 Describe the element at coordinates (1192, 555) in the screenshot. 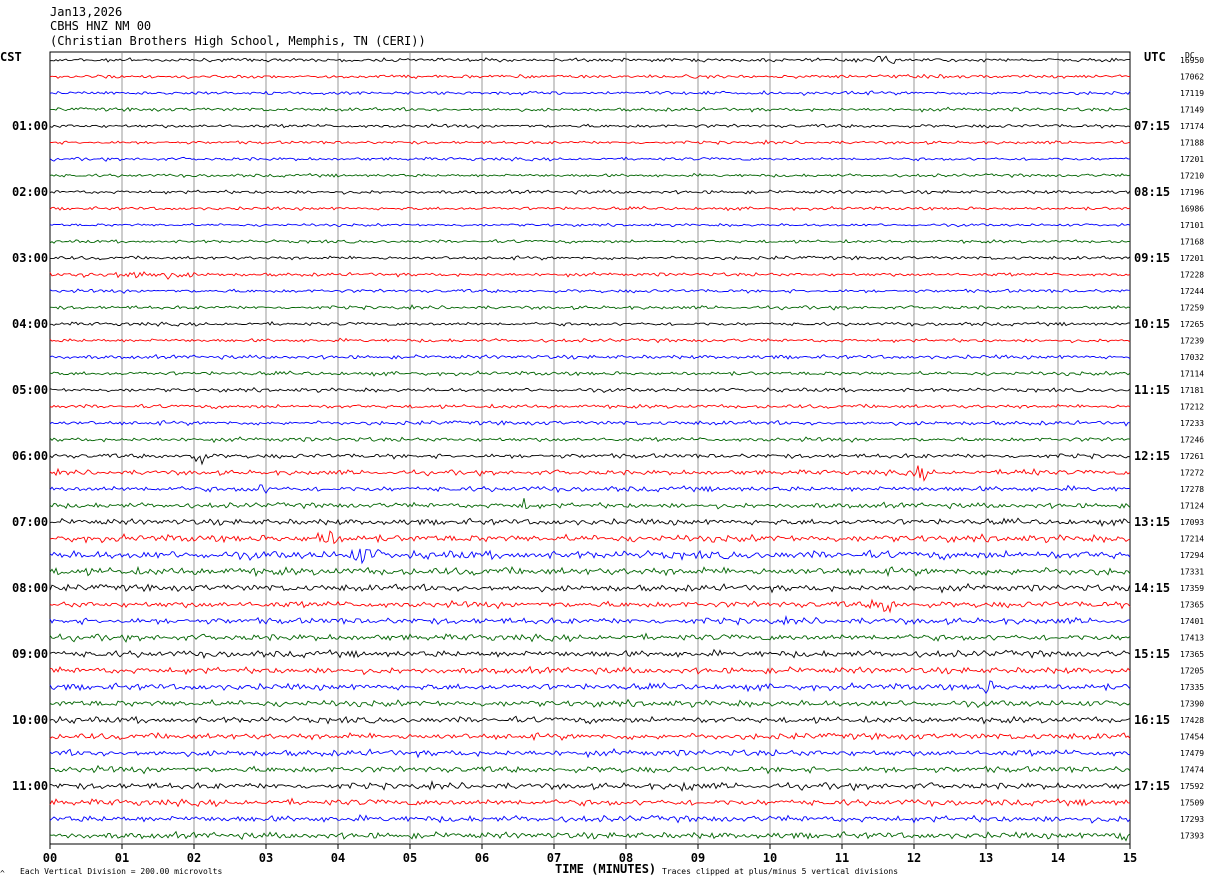

I see `dc-label: 17294` at that location.